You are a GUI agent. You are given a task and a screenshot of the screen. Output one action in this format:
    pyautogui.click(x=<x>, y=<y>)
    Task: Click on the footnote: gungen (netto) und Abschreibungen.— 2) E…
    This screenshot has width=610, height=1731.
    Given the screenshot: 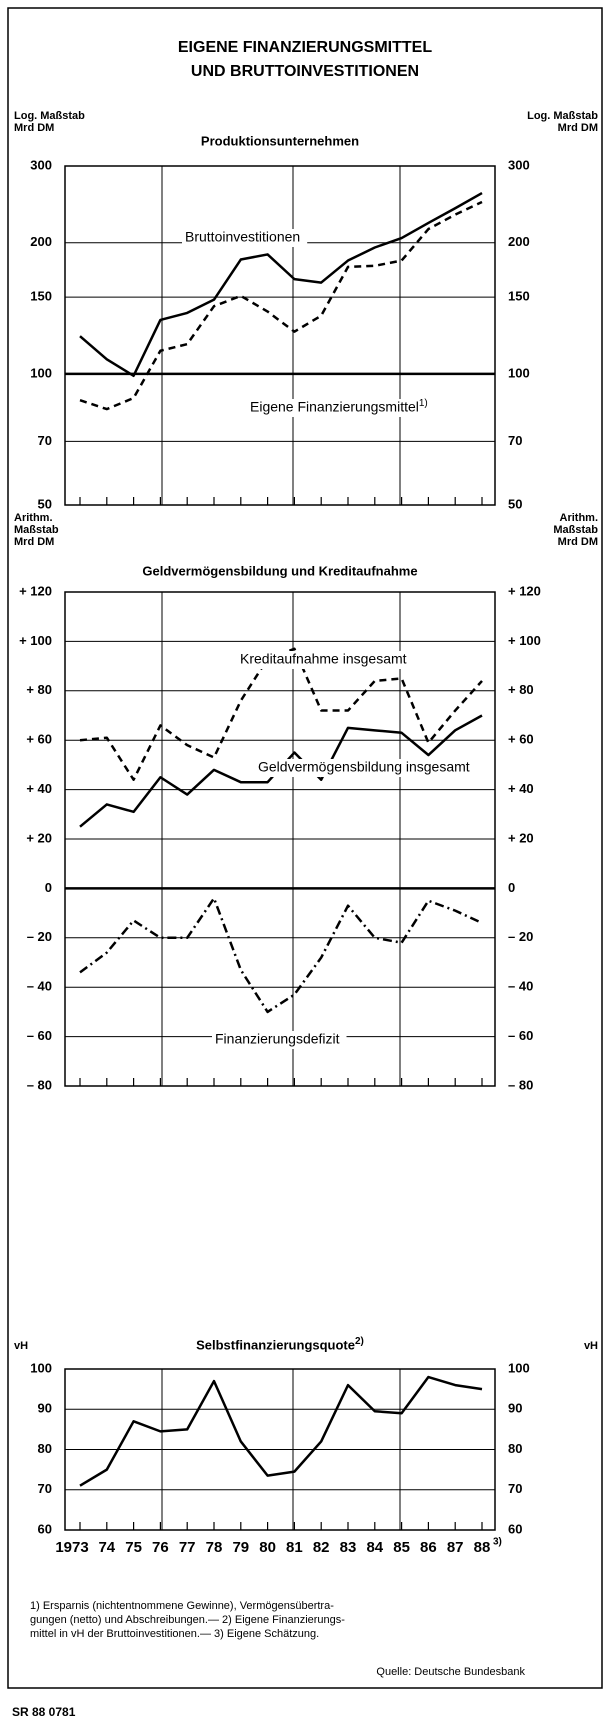 What is the action you would take?
    pyautogui.click(x=187, y=1620)
    